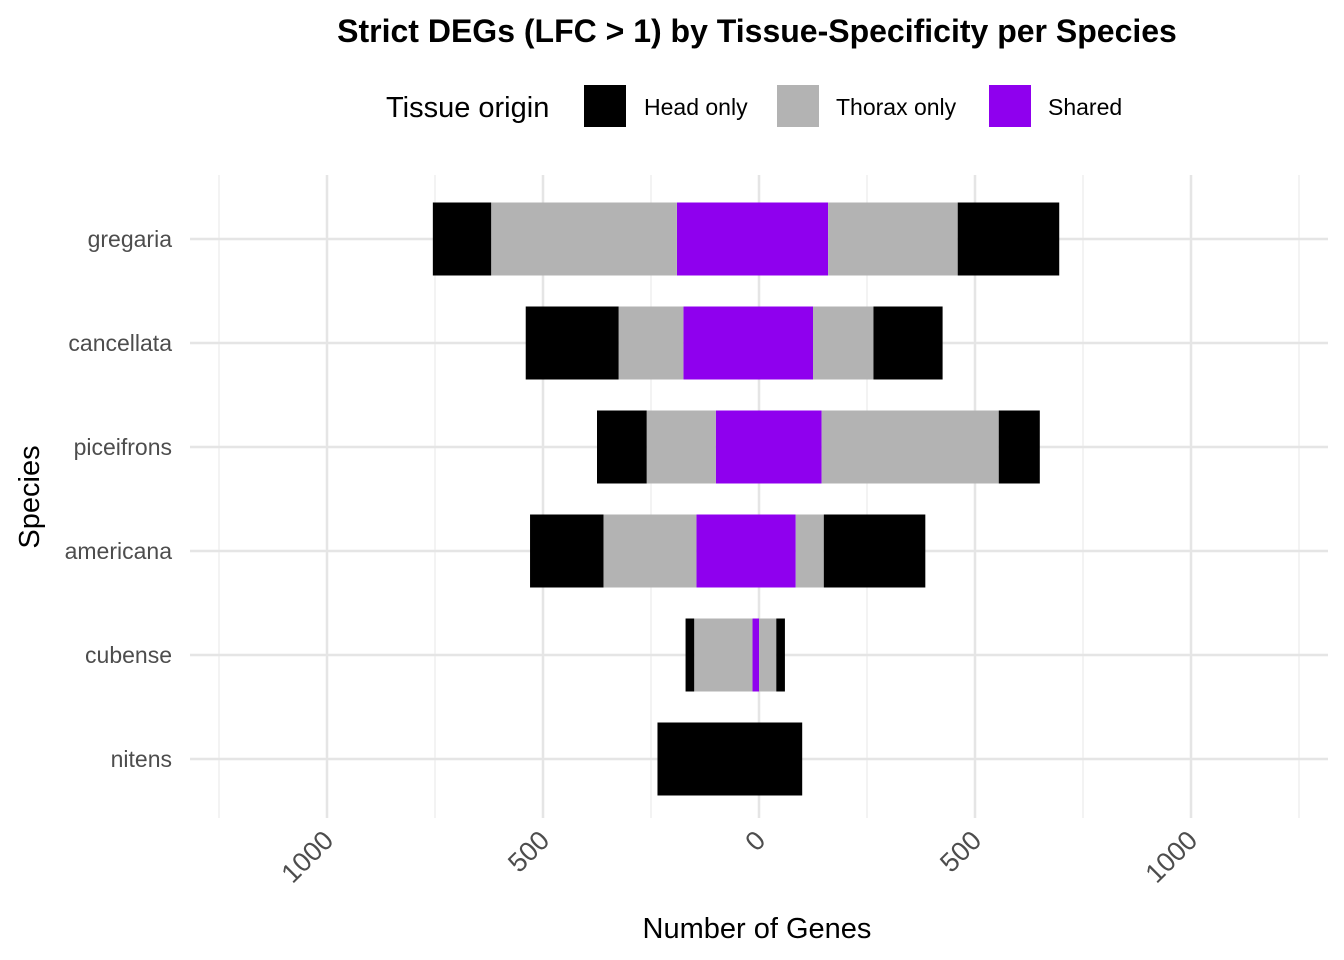  I want to click on bar-group-piceifrons, so click(818, 447).